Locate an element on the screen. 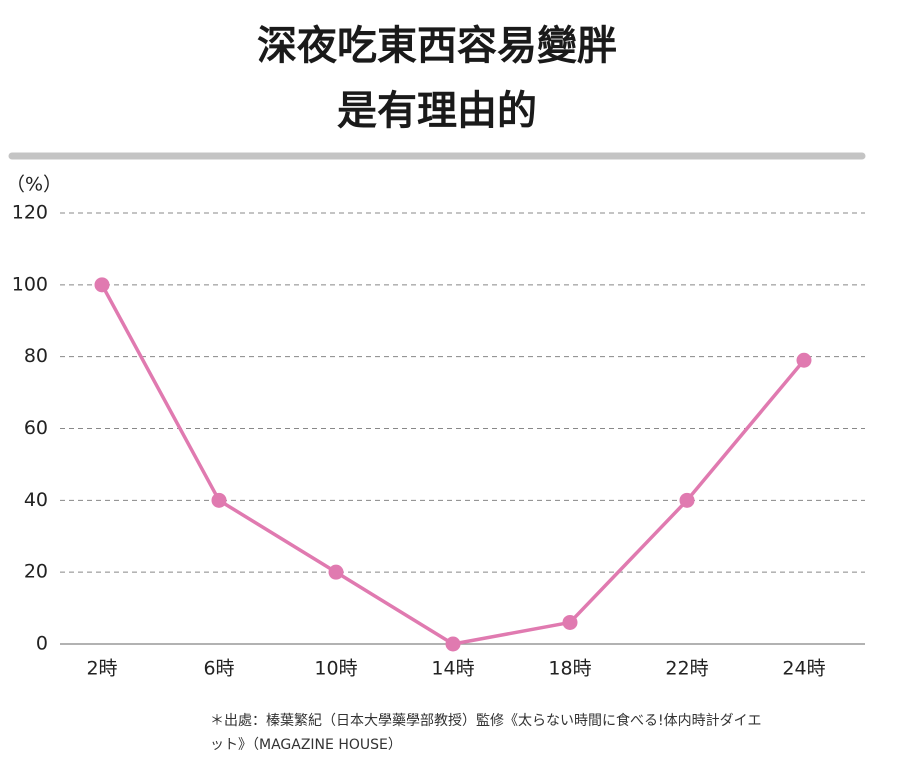 The width and height of the screenshot is (900, 759). y-tick-label: 40 is located at coordinates (36, 500).